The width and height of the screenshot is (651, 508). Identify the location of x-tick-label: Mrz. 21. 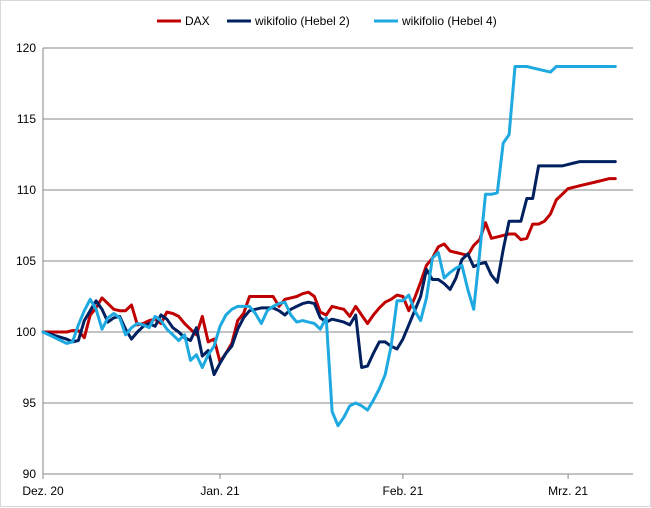
(568, 491).